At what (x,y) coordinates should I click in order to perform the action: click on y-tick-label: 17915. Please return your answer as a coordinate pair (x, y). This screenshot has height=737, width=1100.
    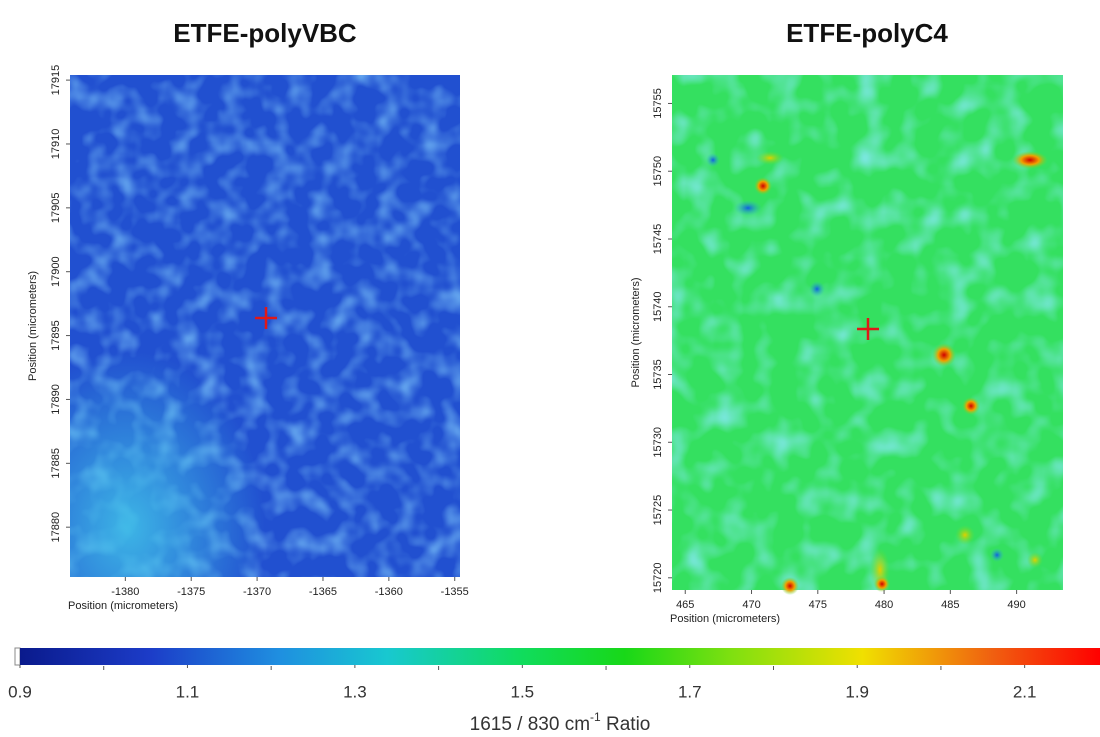
    Looking at the image, I should click on (56, 80).